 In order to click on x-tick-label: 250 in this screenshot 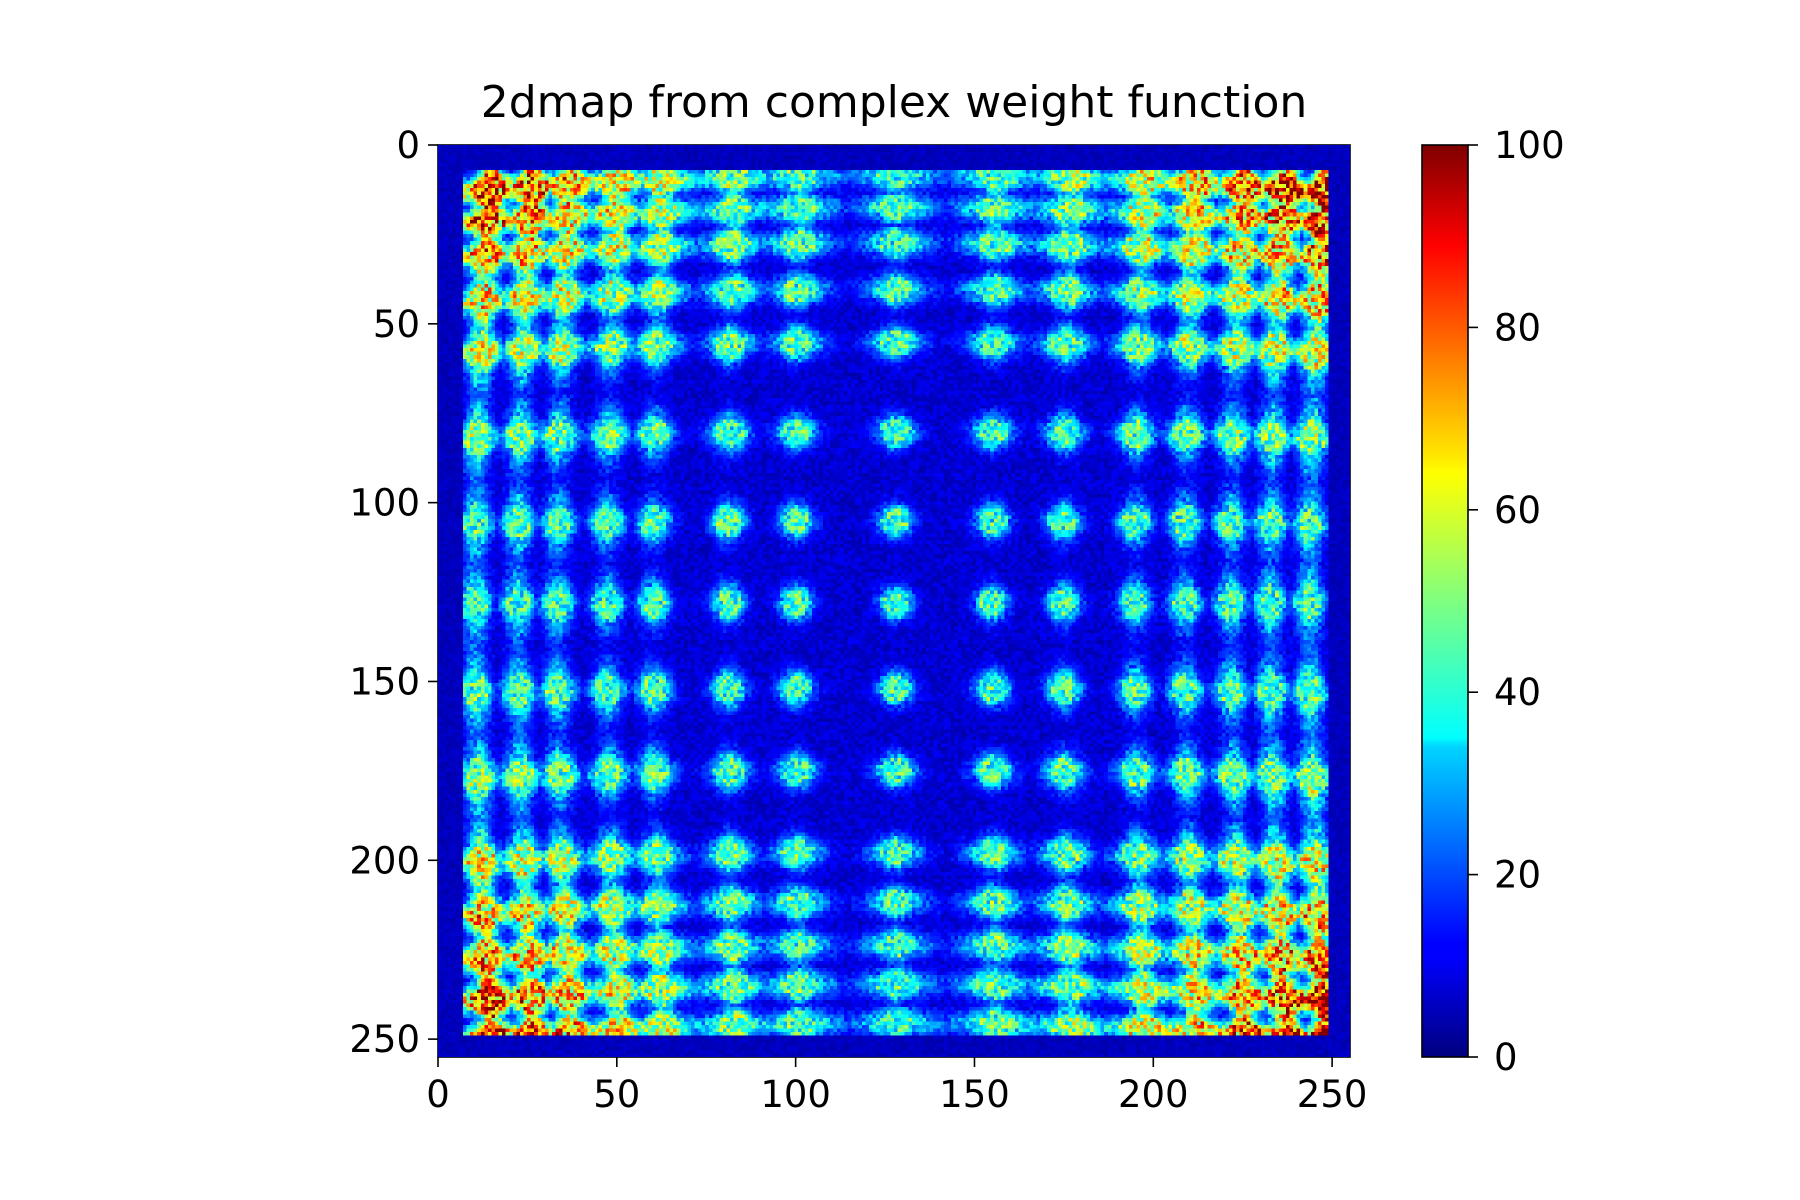, I will do `click(1332, 1094)`.